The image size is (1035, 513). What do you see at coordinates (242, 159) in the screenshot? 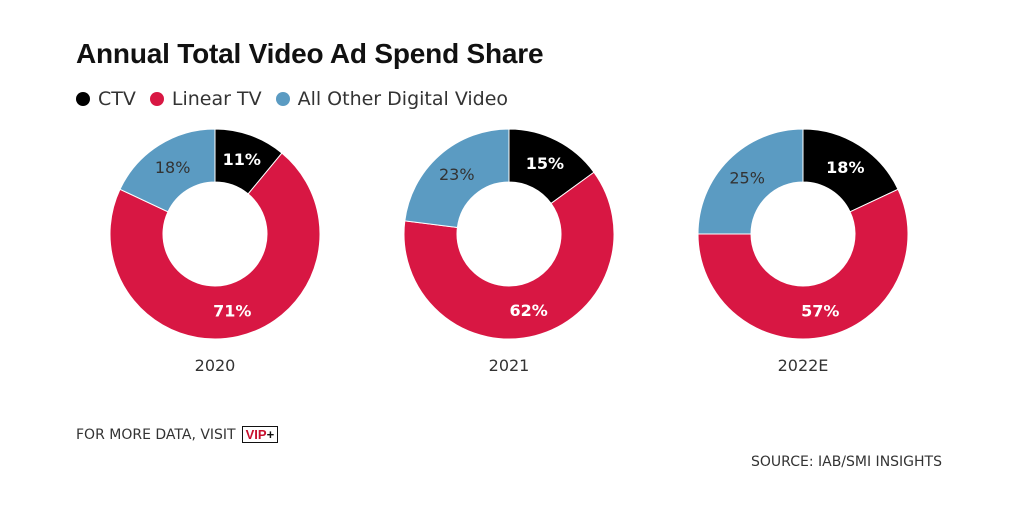
I see `donut-2020-label-ctv: 11%` at bounding box center [242, 159].